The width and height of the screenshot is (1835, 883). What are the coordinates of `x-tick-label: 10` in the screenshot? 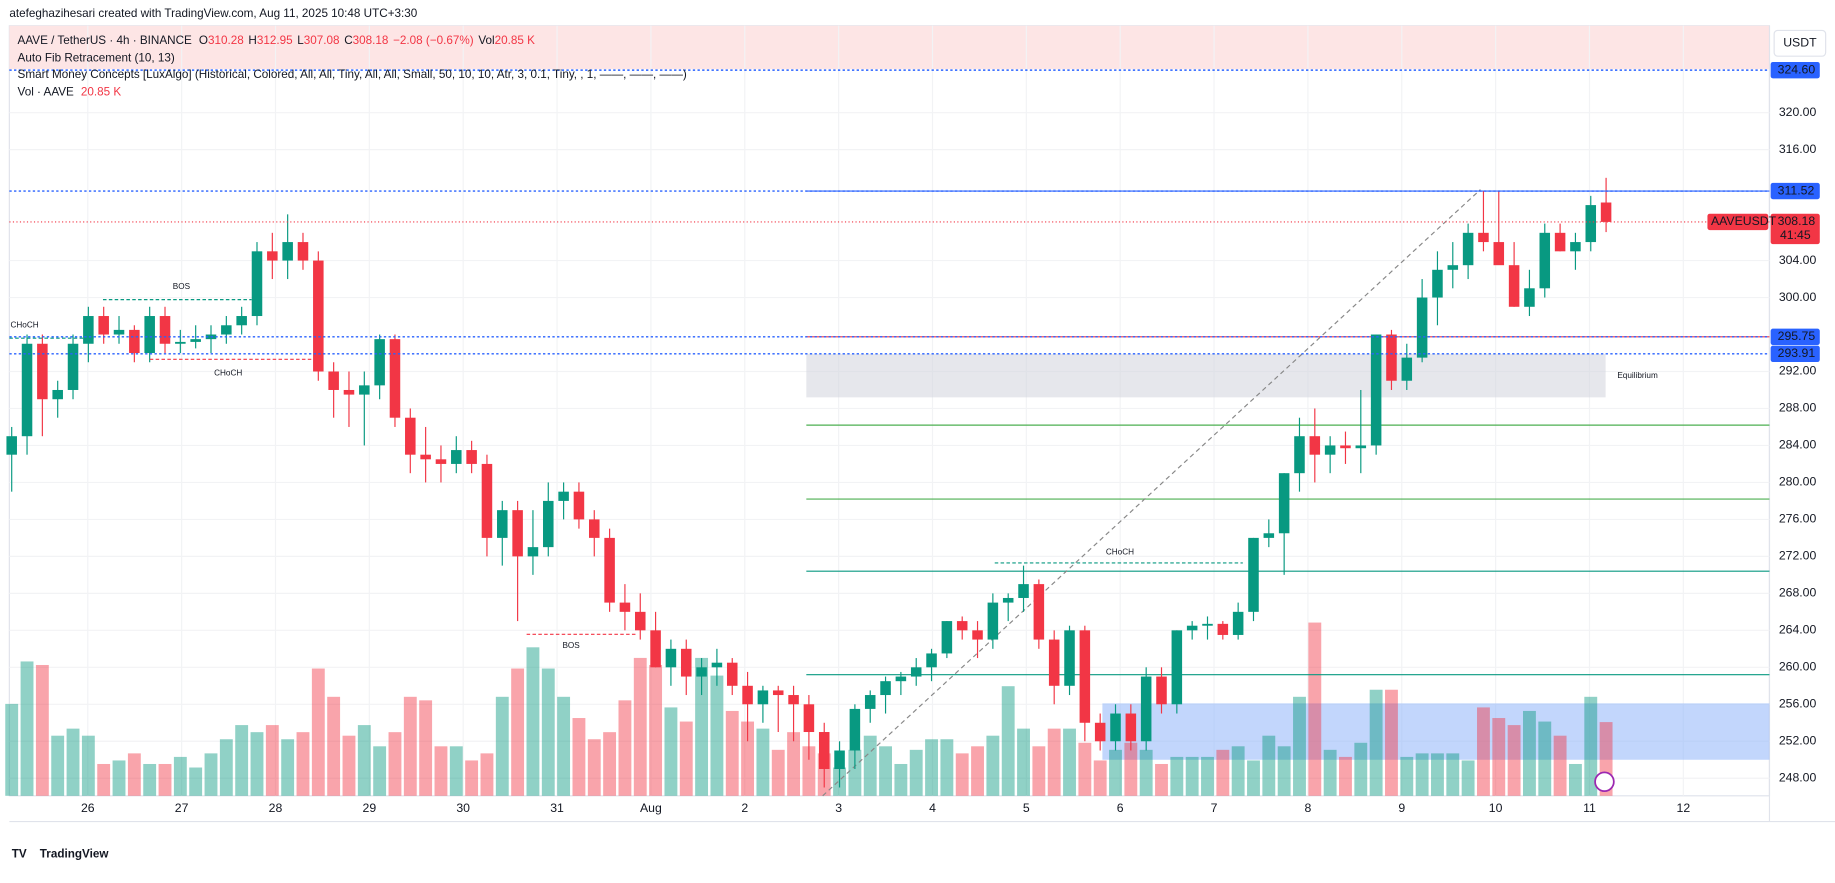 It's located at (1496, 808).